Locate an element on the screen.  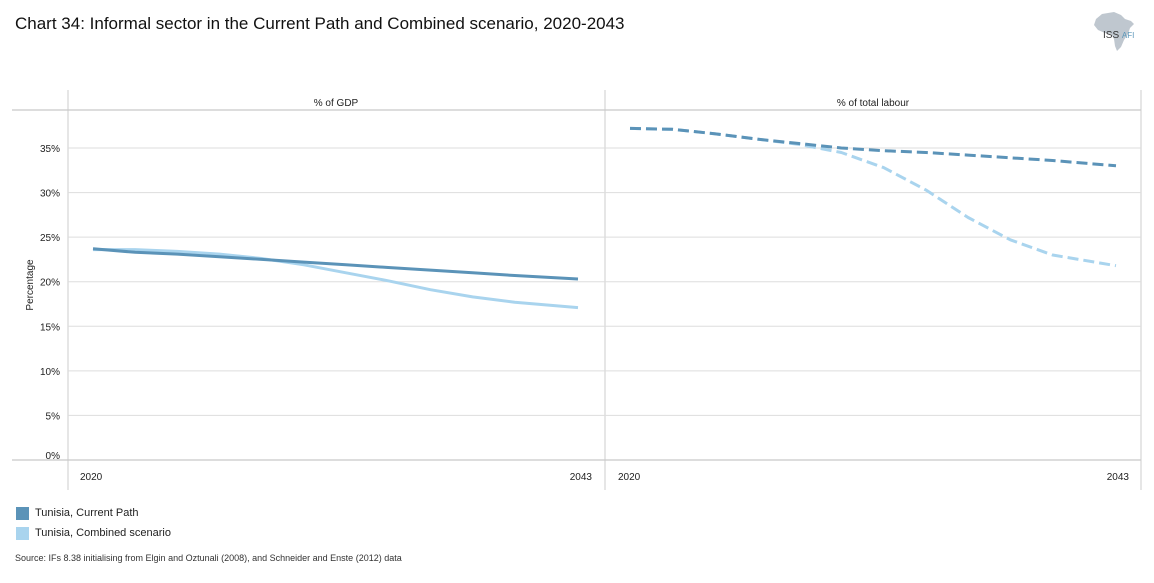
y-tick-labels: 0% 5% 10% 15% 20% 25% 30% 35% is located at coordinates (50, 303).